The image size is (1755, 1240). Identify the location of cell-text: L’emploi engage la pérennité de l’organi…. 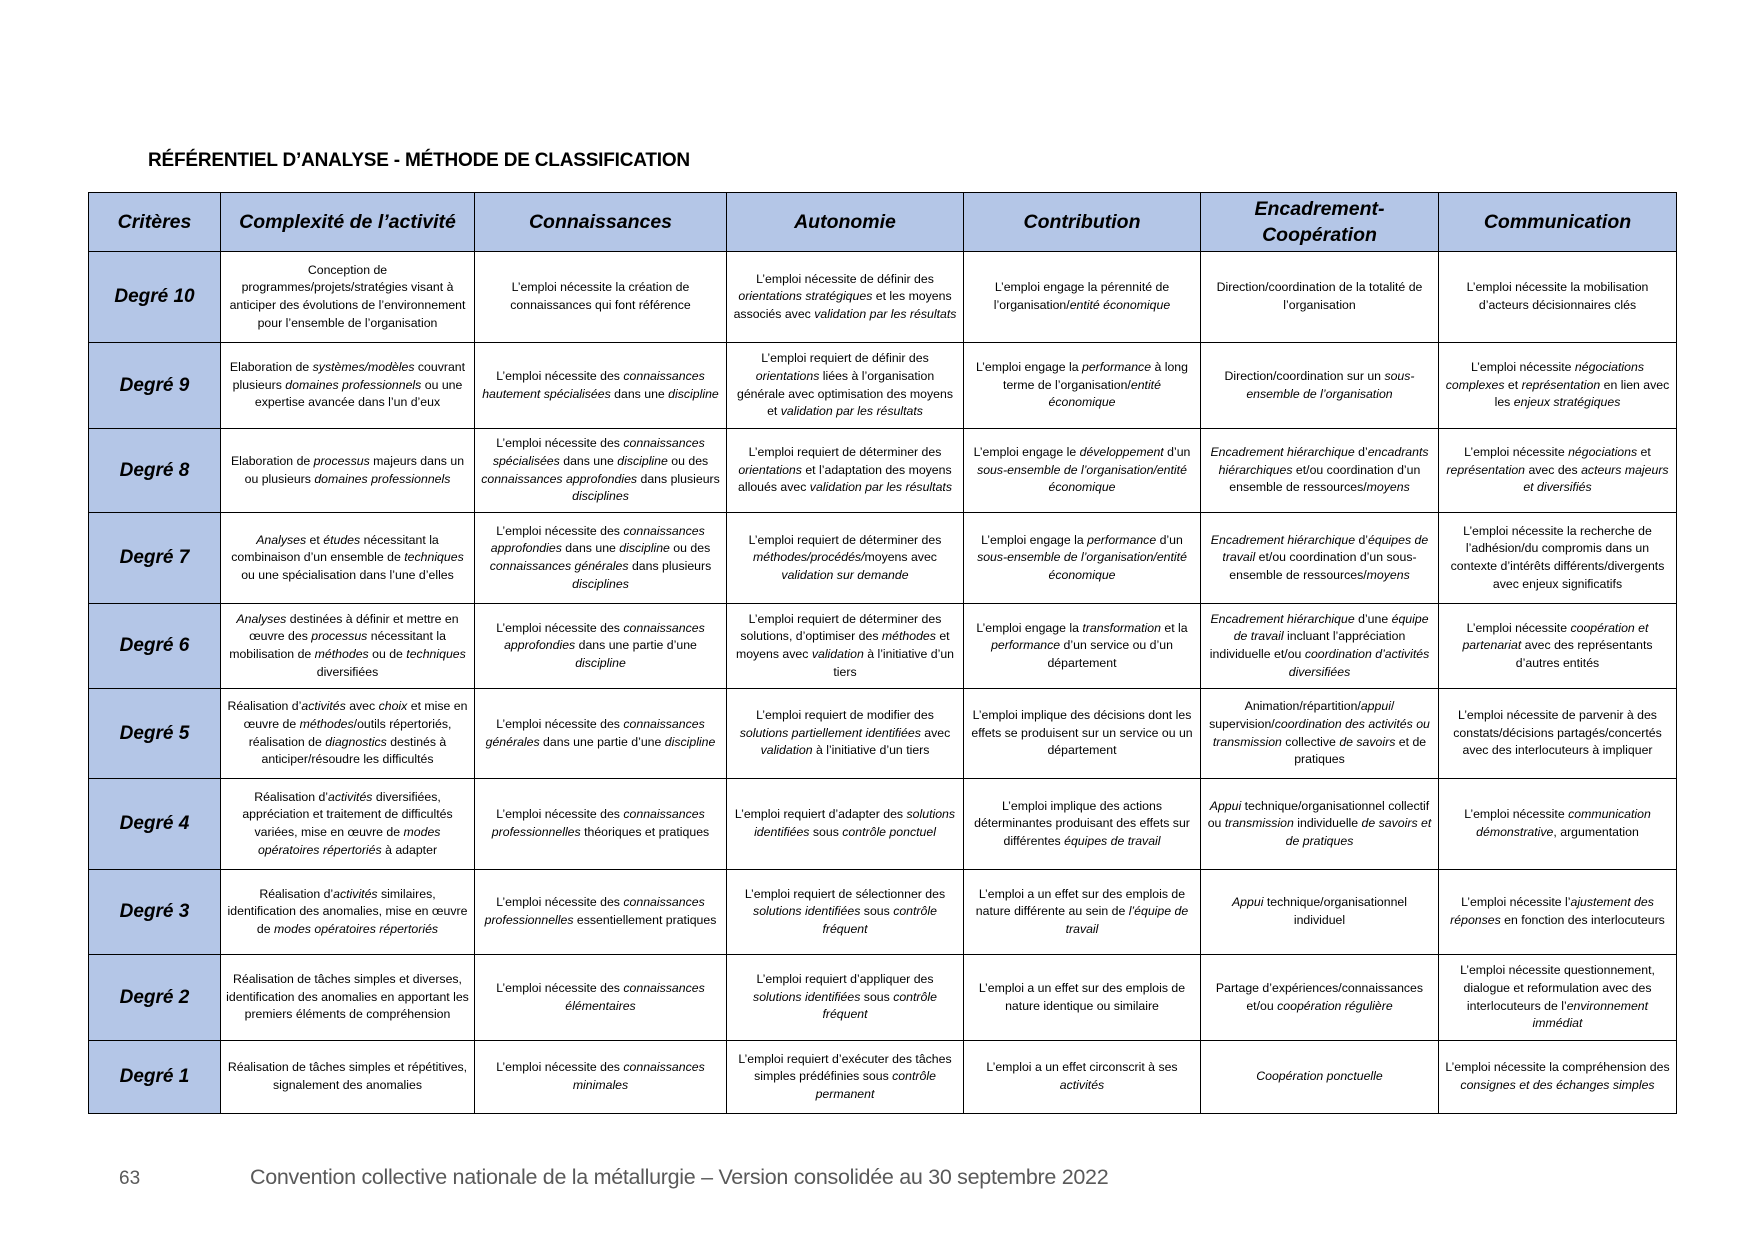
(1081, 296).